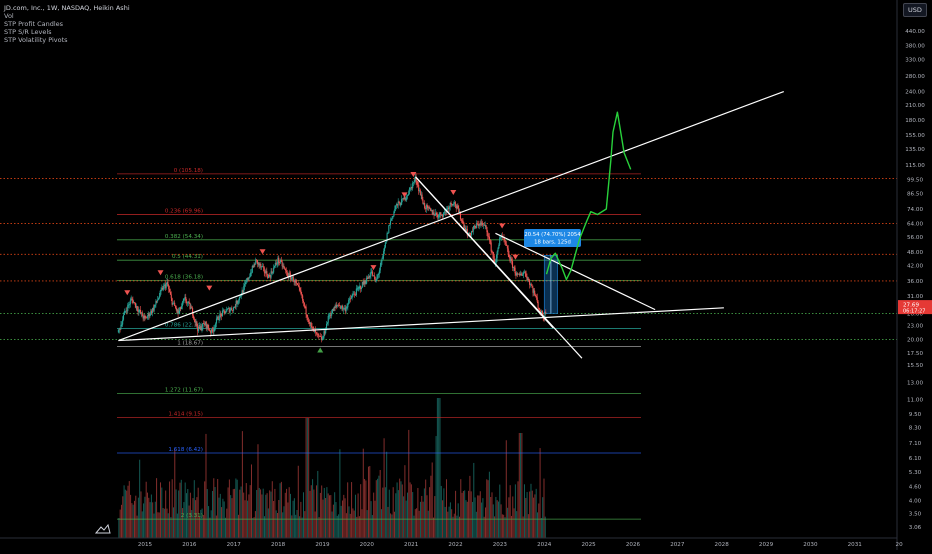 The width and height of the screenshot is (932, 554). I want to click on indicator-profit-candles: STP Profit Candles, so click(34, 24).